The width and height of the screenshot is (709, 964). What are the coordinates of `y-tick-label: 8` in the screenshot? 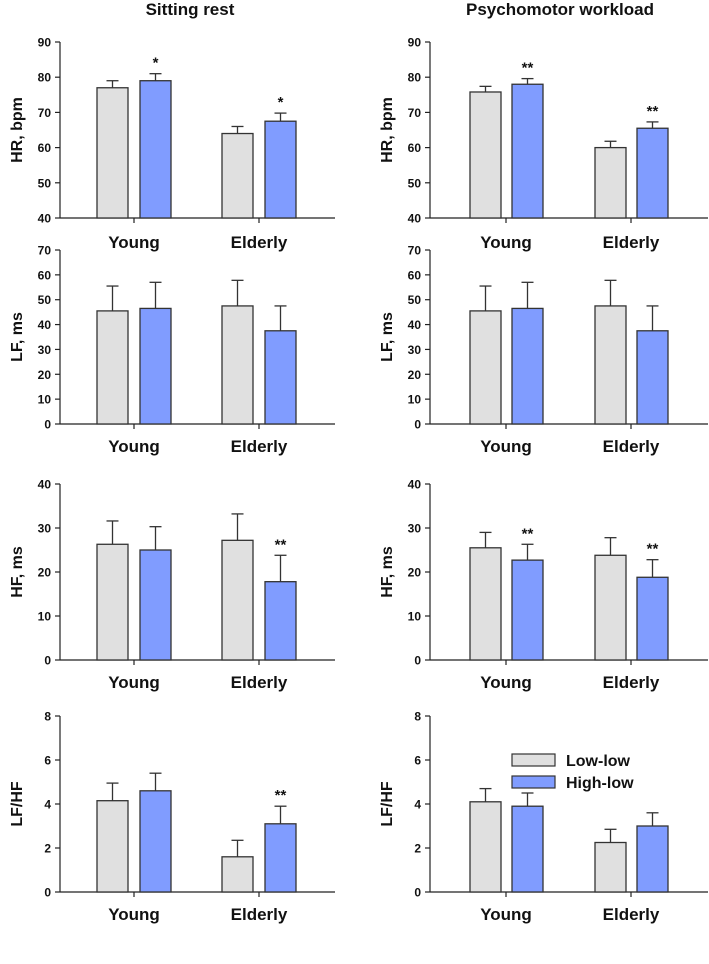 It's located at (417, 717).